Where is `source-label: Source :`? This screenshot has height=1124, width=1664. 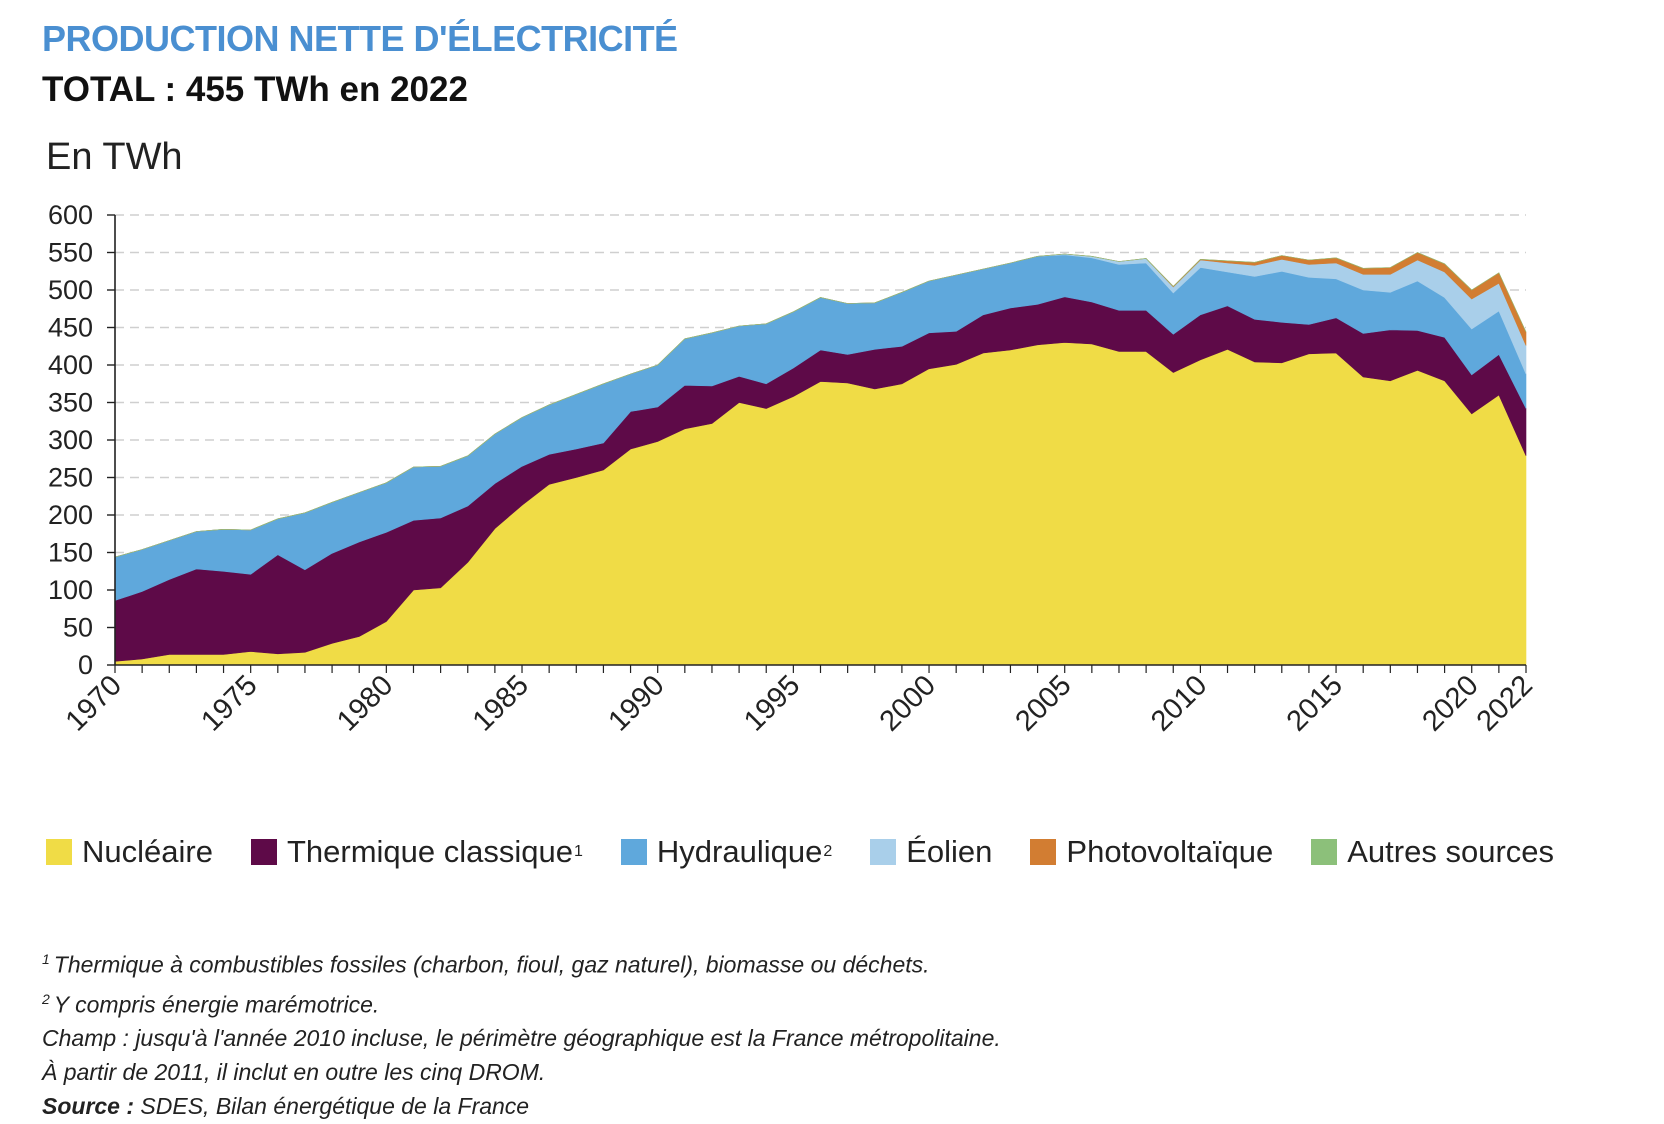
source-label: Source : is located at coordinates (88, 1106).